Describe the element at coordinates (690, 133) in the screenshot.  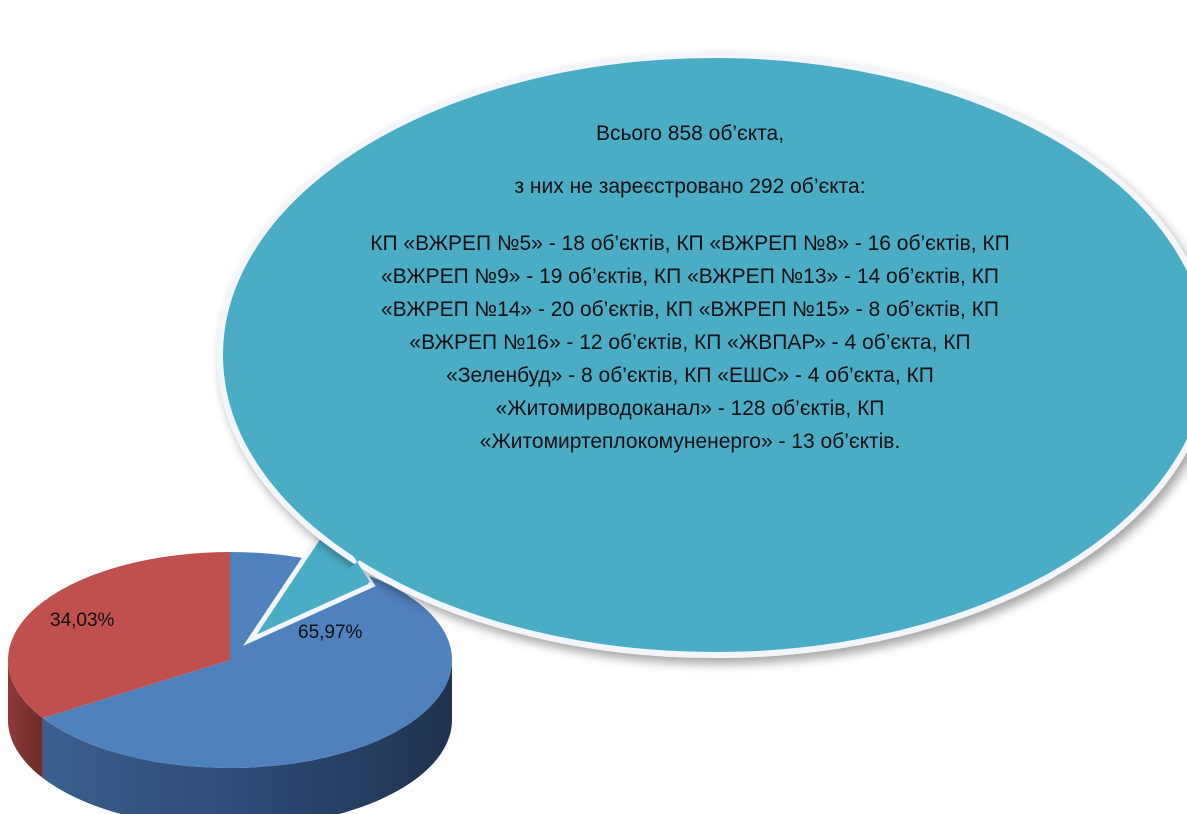
I see `callout-total: Всього 858 об’єкта,` at that location.